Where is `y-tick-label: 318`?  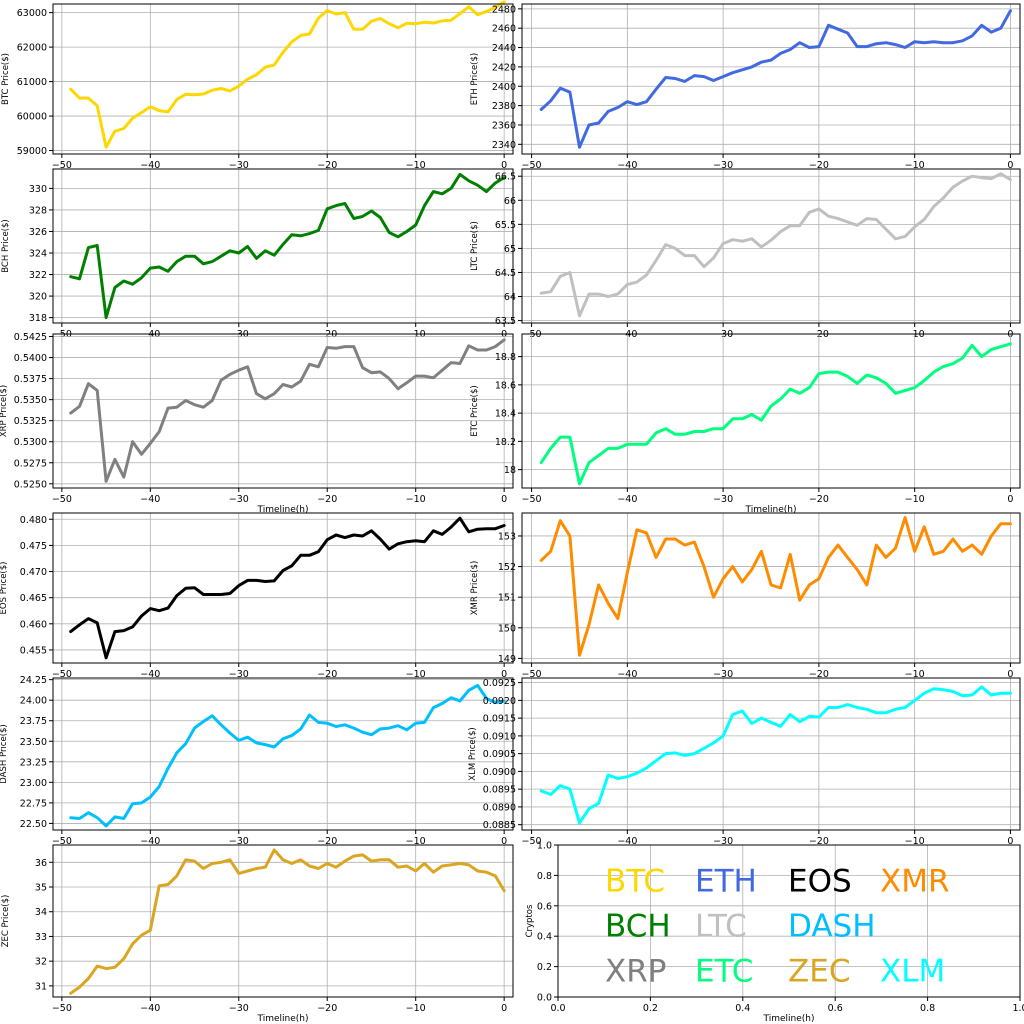 y-tick-label: 318 is located at coordinates (38, 318).